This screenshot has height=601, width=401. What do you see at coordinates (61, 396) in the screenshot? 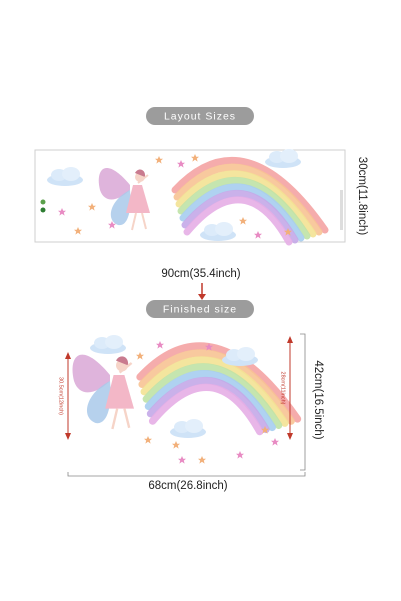
I see `dimension-label: 30.5cm(12inch)` at bounding box center [61, 396].